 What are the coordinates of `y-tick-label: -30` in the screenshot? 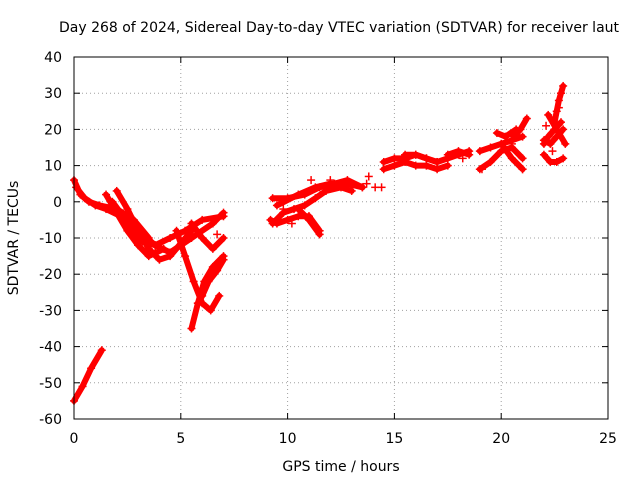 It's located at (50, 311).